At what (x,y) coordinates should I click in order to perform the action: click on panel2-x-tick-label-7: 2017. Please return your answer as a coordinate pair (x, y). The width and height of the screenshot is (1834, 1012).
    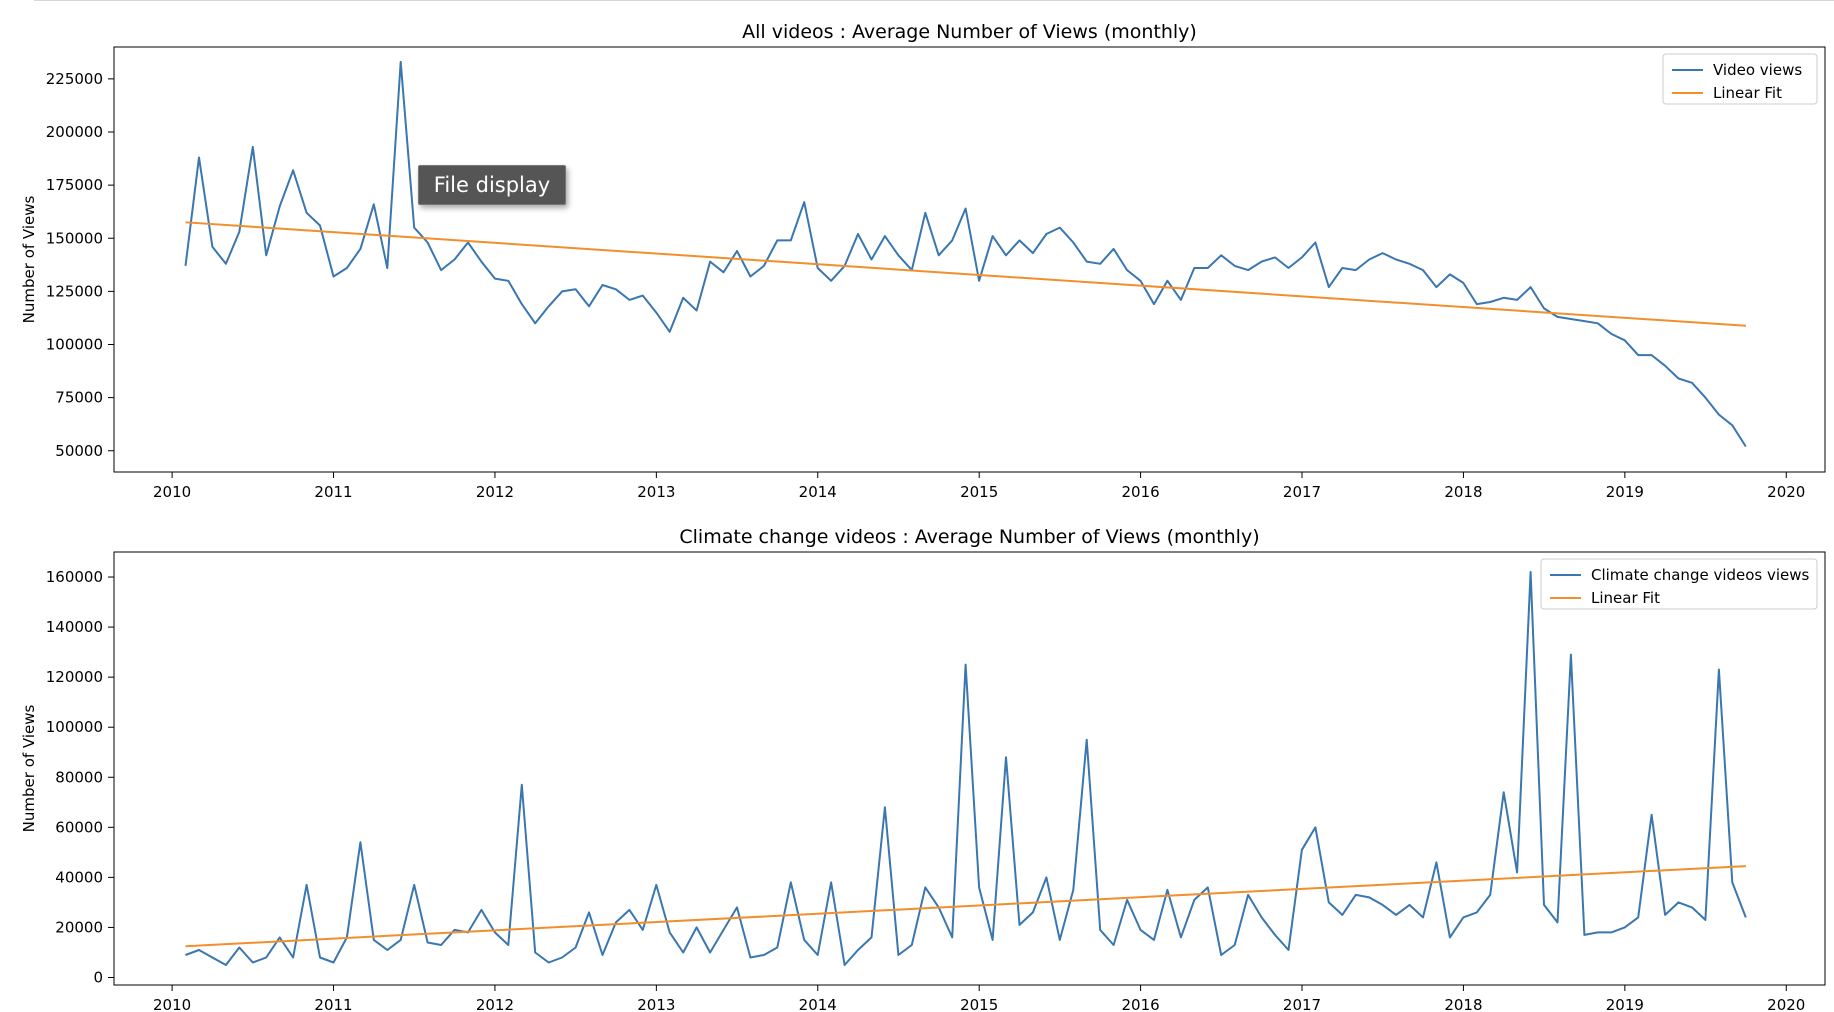
    Looking at the image, I should click on (1302, 1004).